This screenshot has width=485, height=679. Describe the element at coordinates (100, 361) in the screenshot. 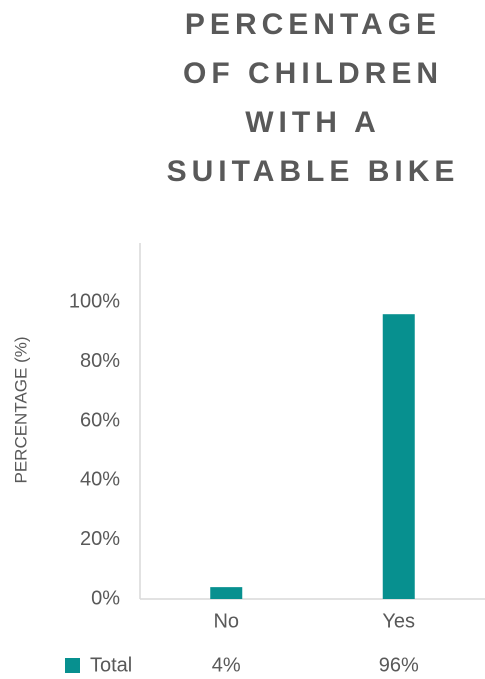

I see `y-tick-label: 80%` at that location.